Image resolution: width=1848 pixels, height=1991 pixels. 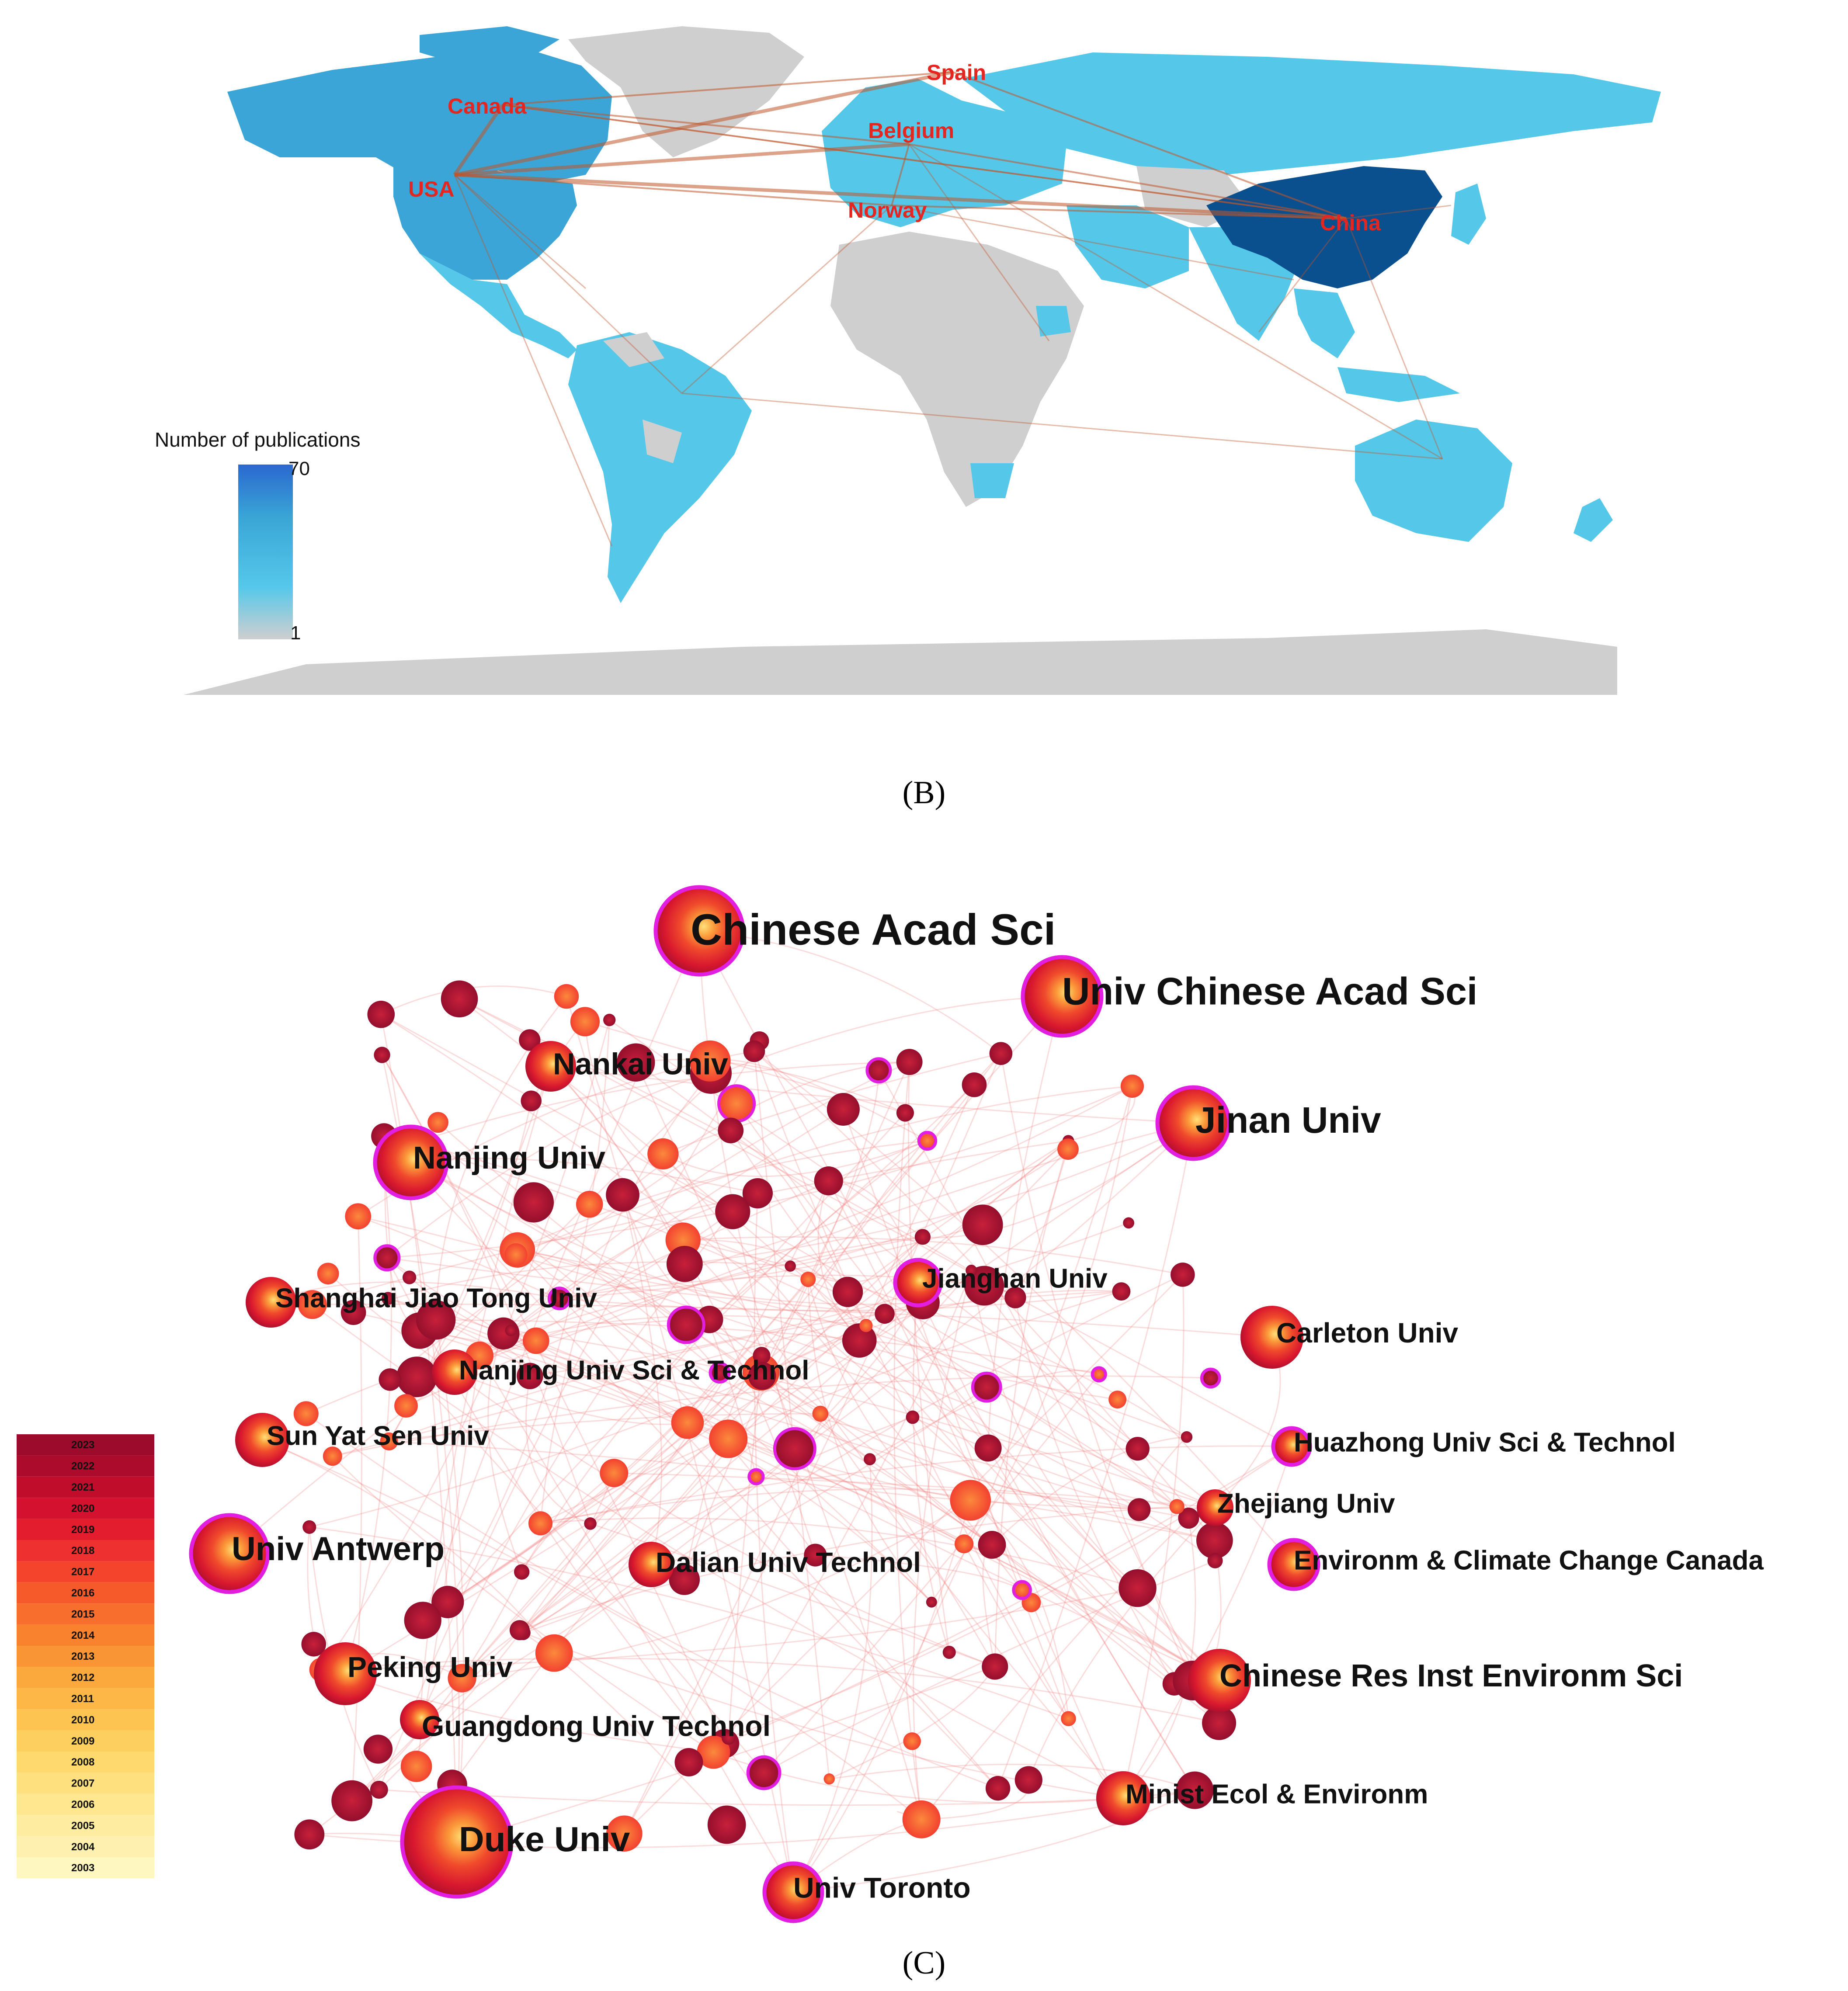 I want to click on country-label-spain: Spain, so click(x=957, y=73).